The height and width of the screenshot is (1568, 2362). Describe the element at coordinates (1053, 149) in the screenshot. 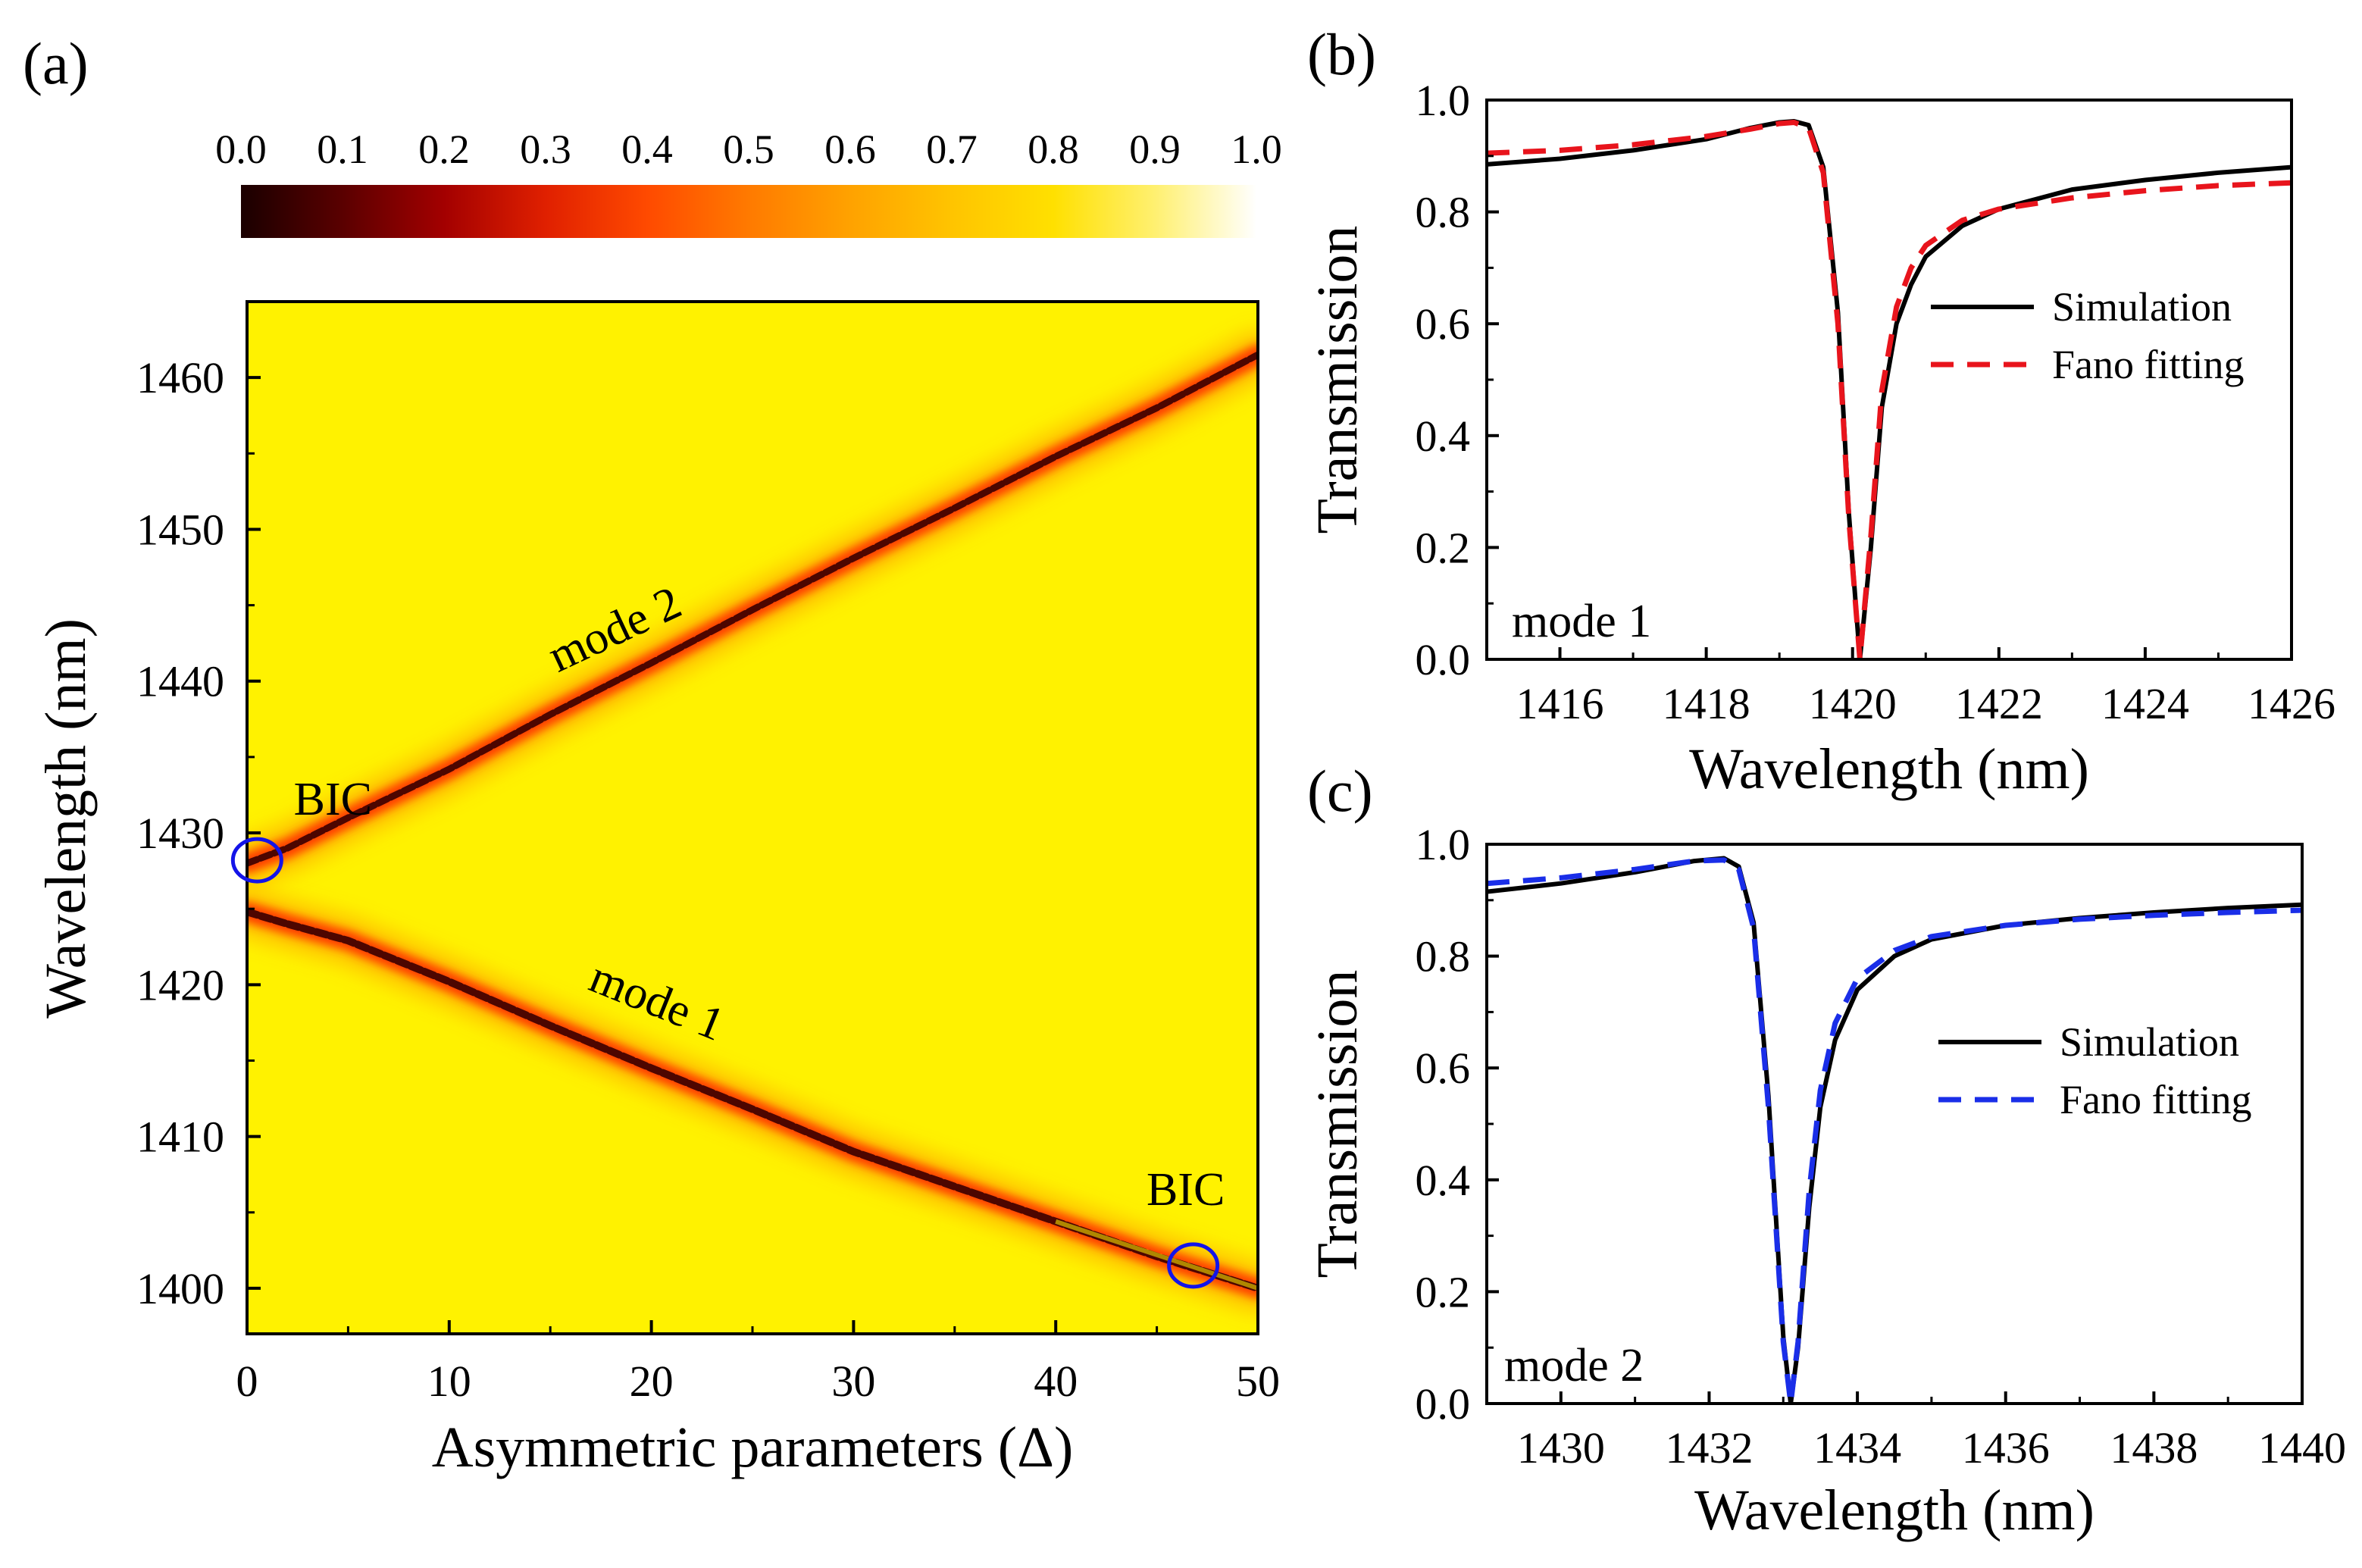

I see `colorbar-tick-label: 0.8` at that location.